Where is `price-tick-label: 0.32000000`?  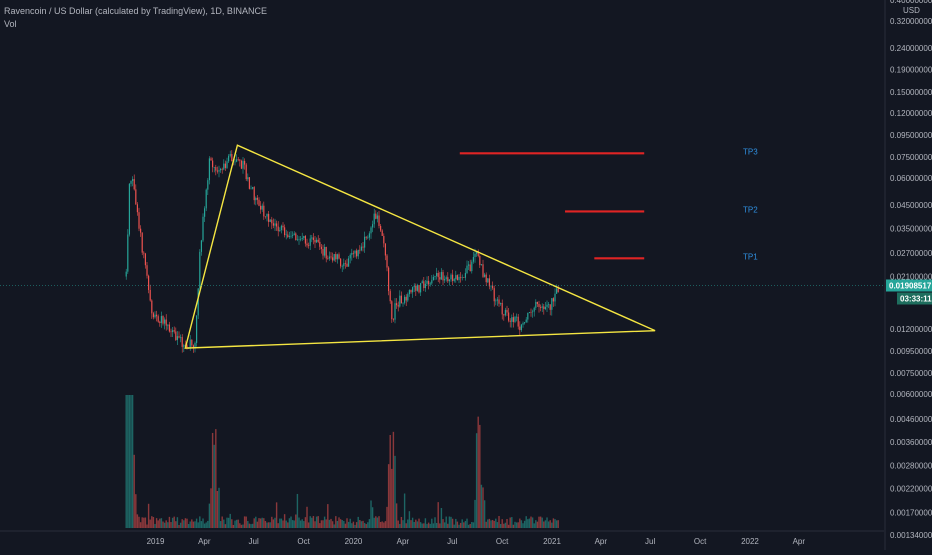 price-tick-label: 0.32000000 is located at coordinates (911, 21).